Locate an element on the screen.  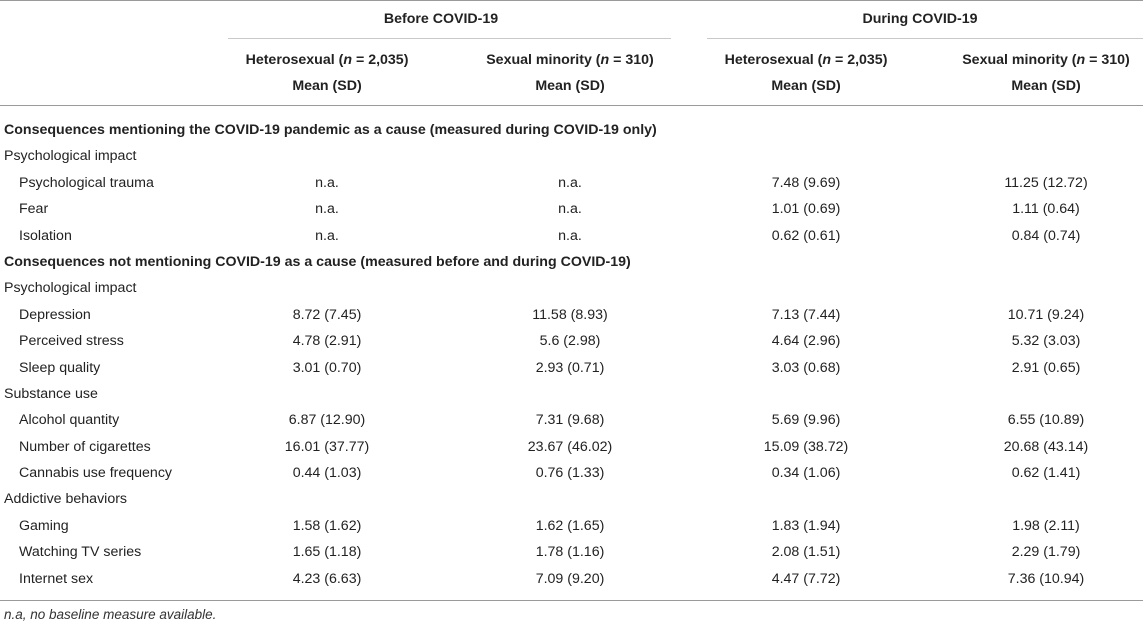
table-cell: 0.62 (1.41) is located at coordinates (1046, 473).